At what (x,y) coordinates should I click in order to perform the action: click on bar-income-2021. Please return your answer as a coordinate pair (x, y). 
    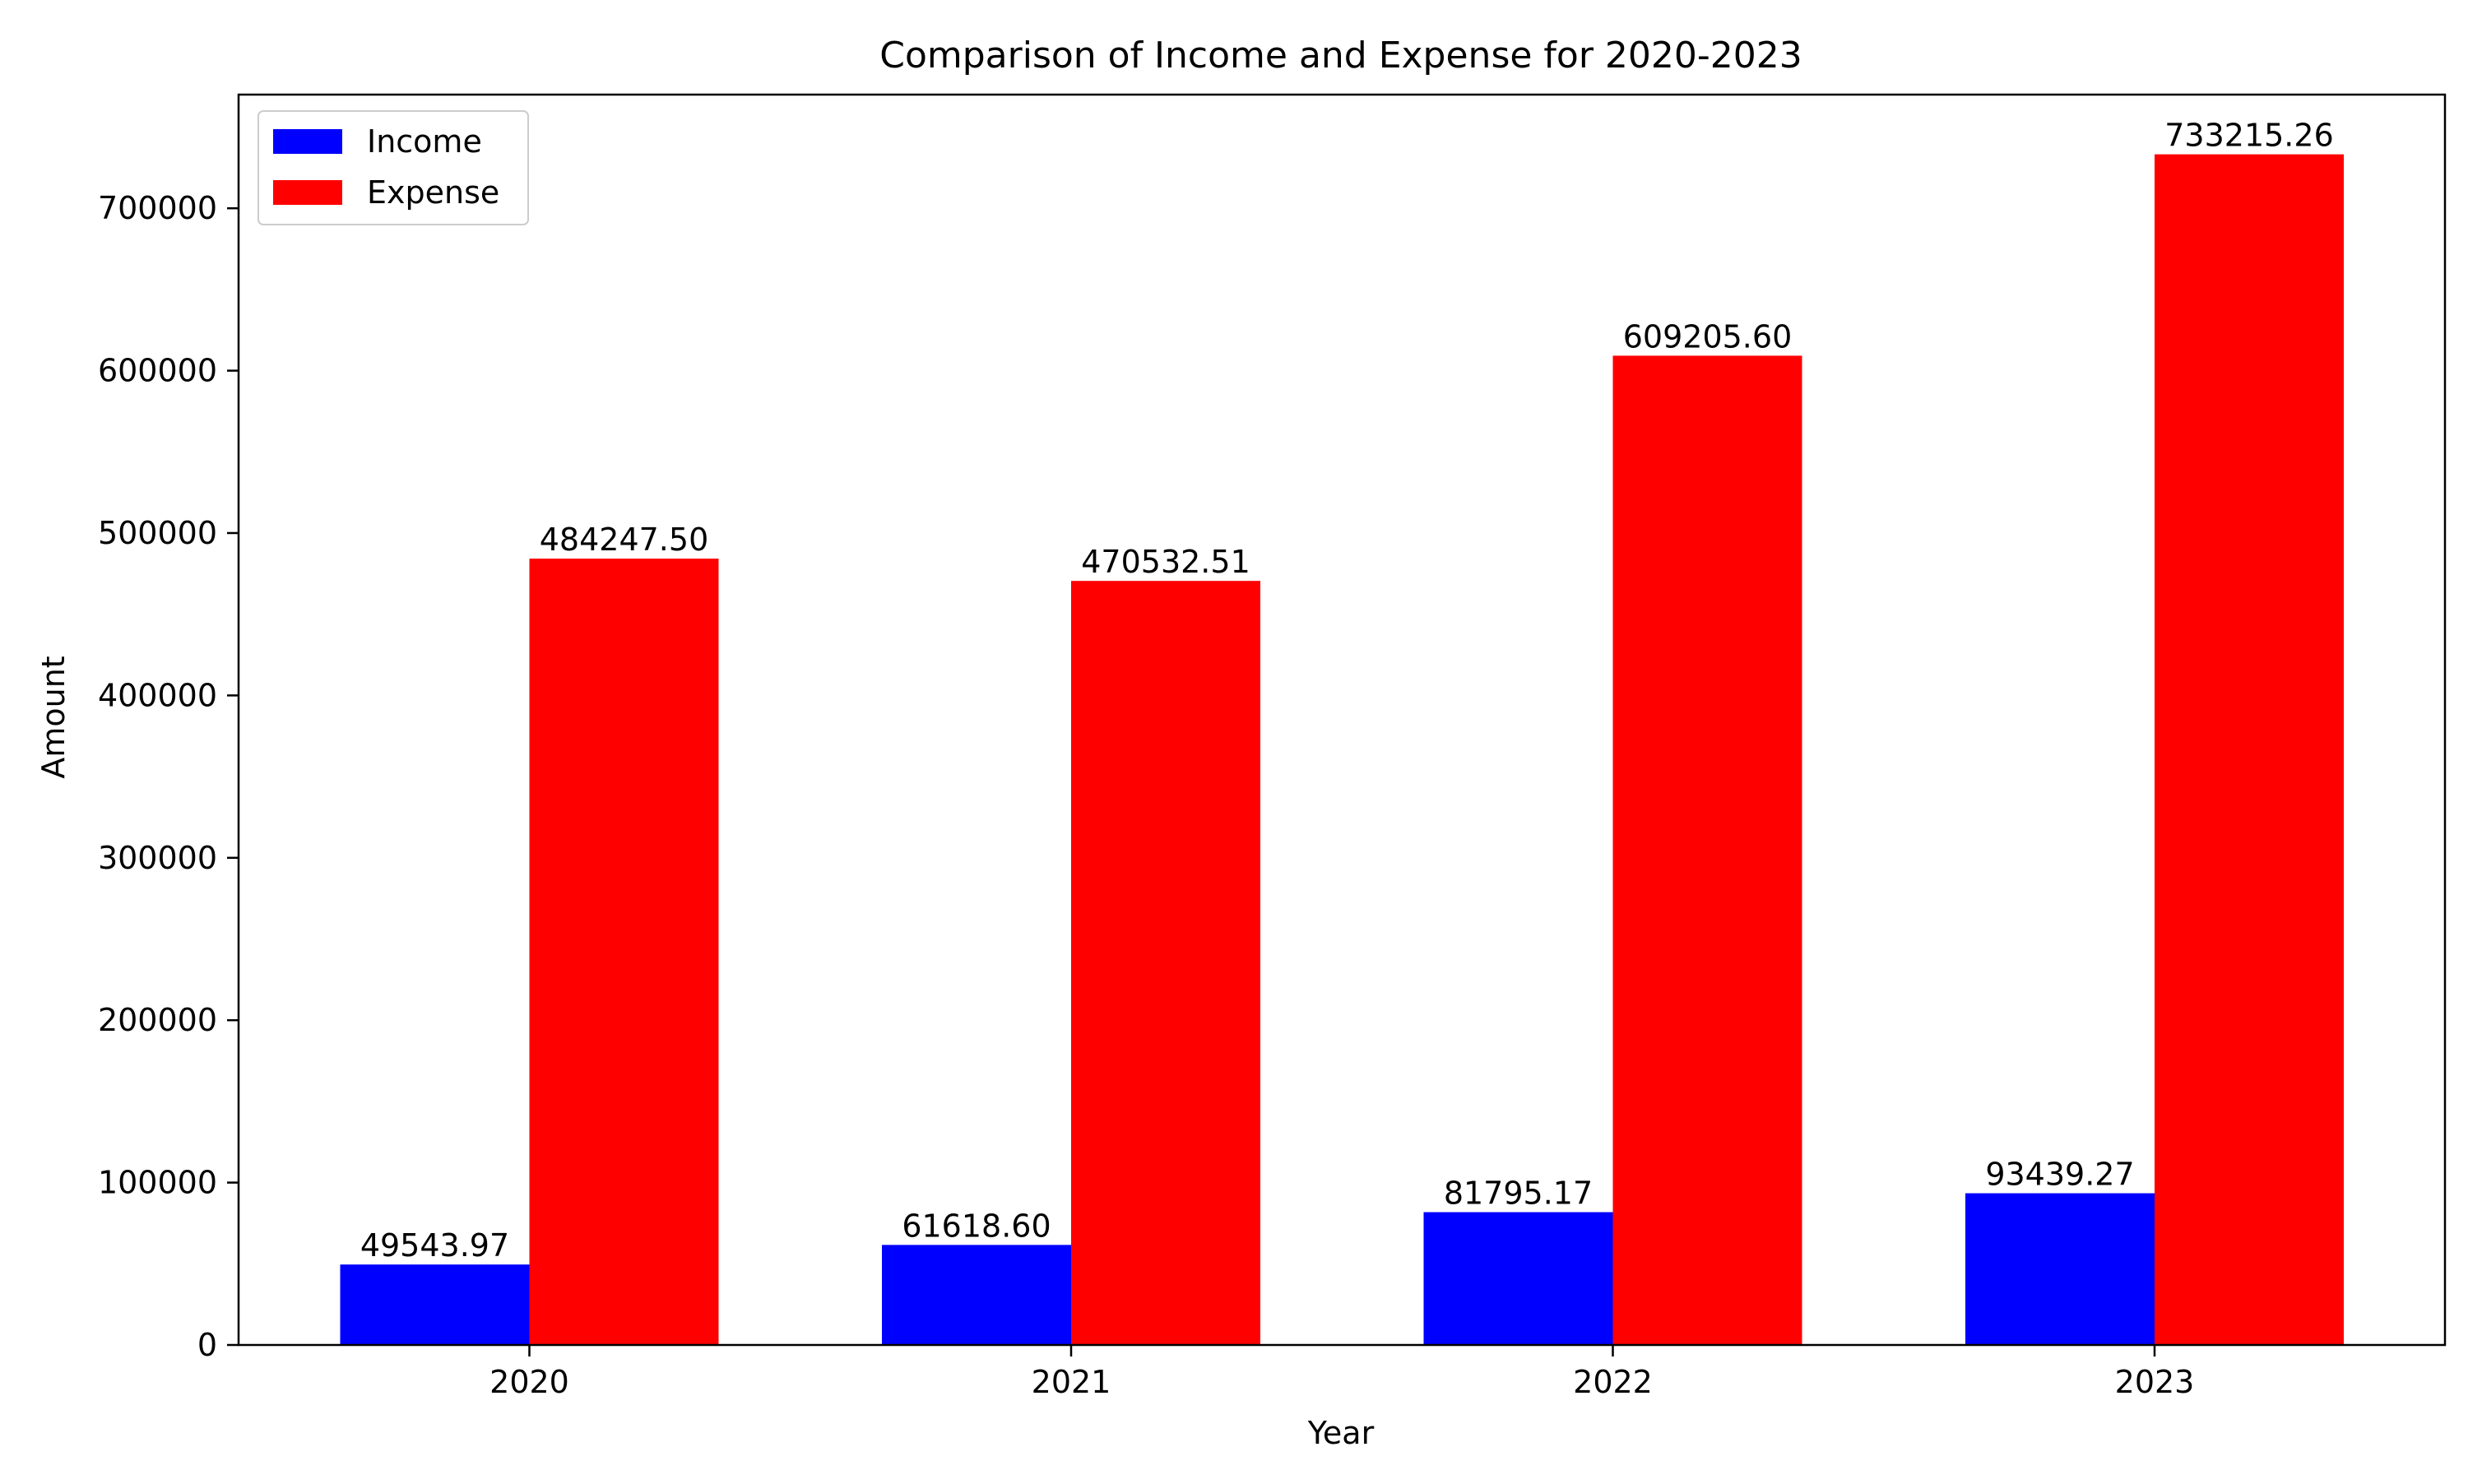
    Looking at the image, I should click on (976, 1295).